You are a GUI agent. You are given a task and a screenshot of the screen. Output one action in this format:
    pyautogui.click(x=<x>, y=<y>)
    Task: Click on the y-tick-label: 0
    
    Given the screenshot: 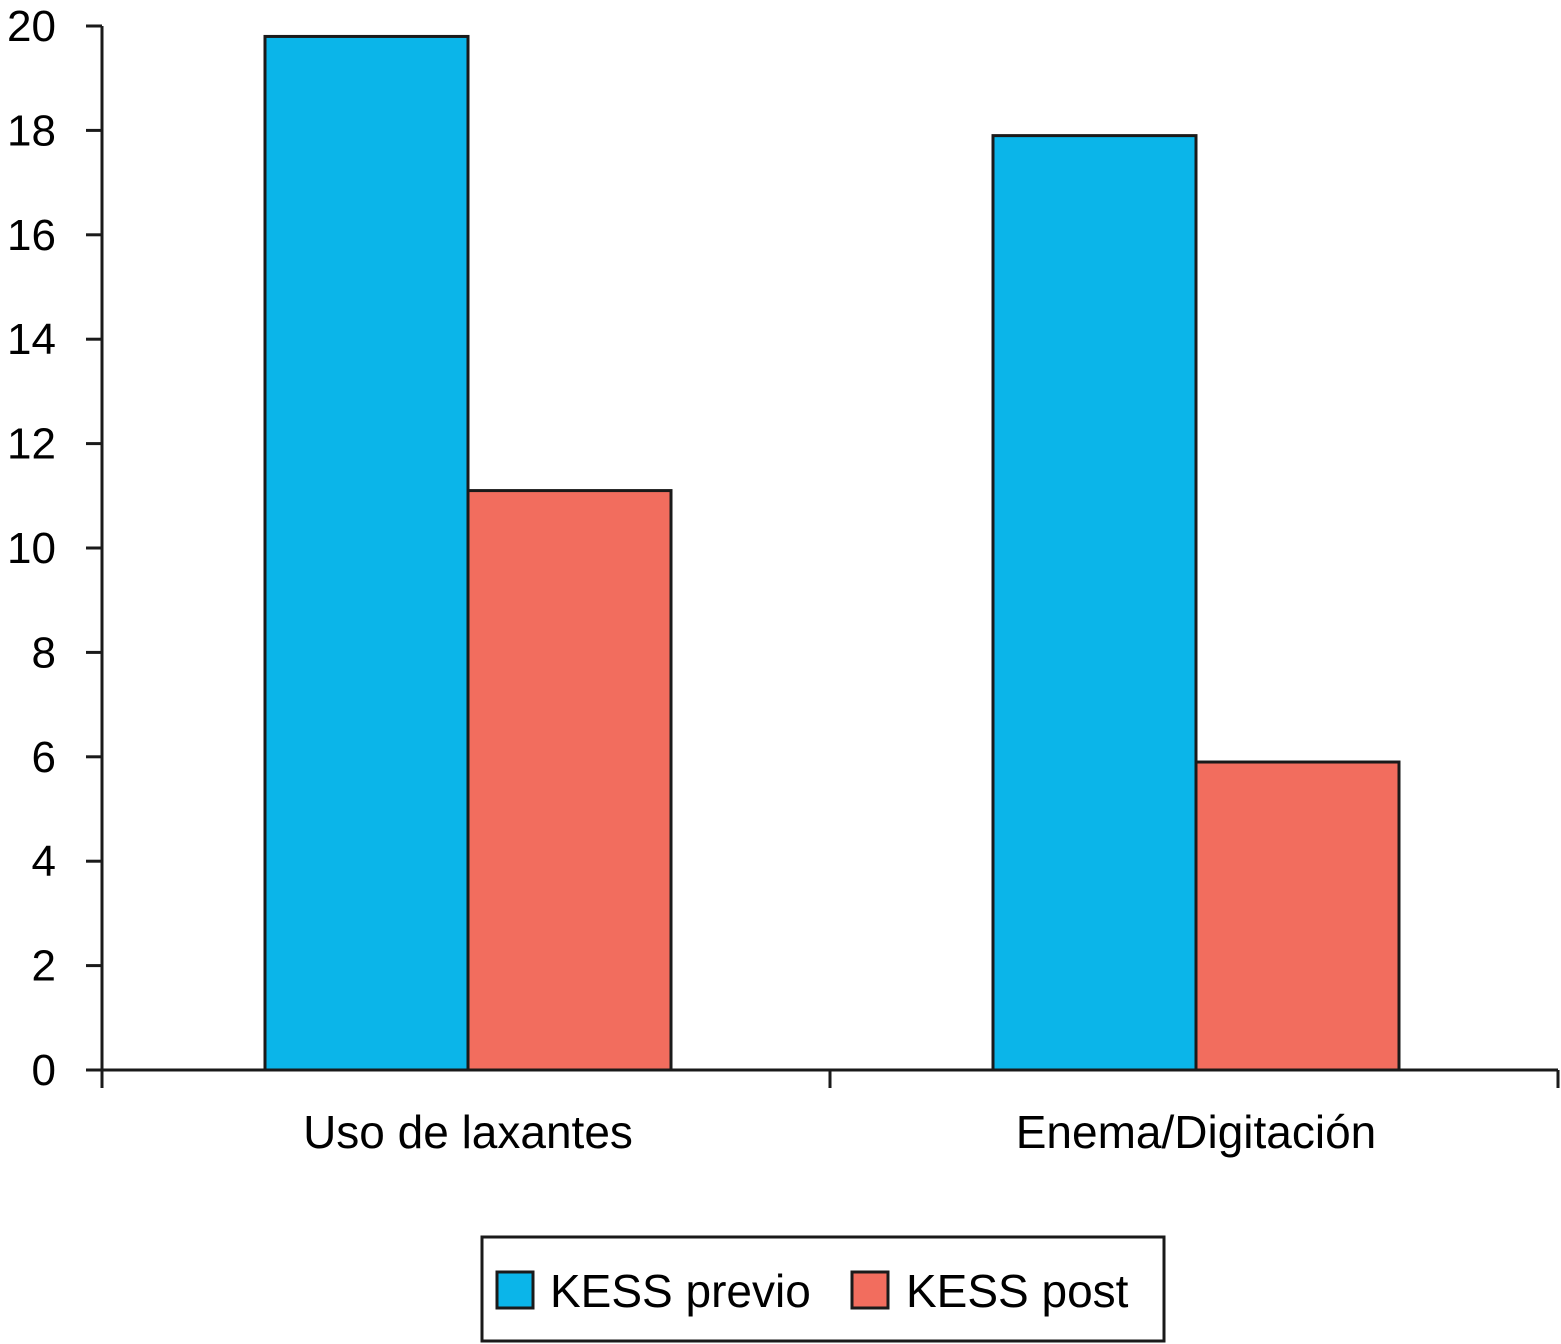 What is the action you would take?
    pyautogui.click(x=44, y=1070)
    